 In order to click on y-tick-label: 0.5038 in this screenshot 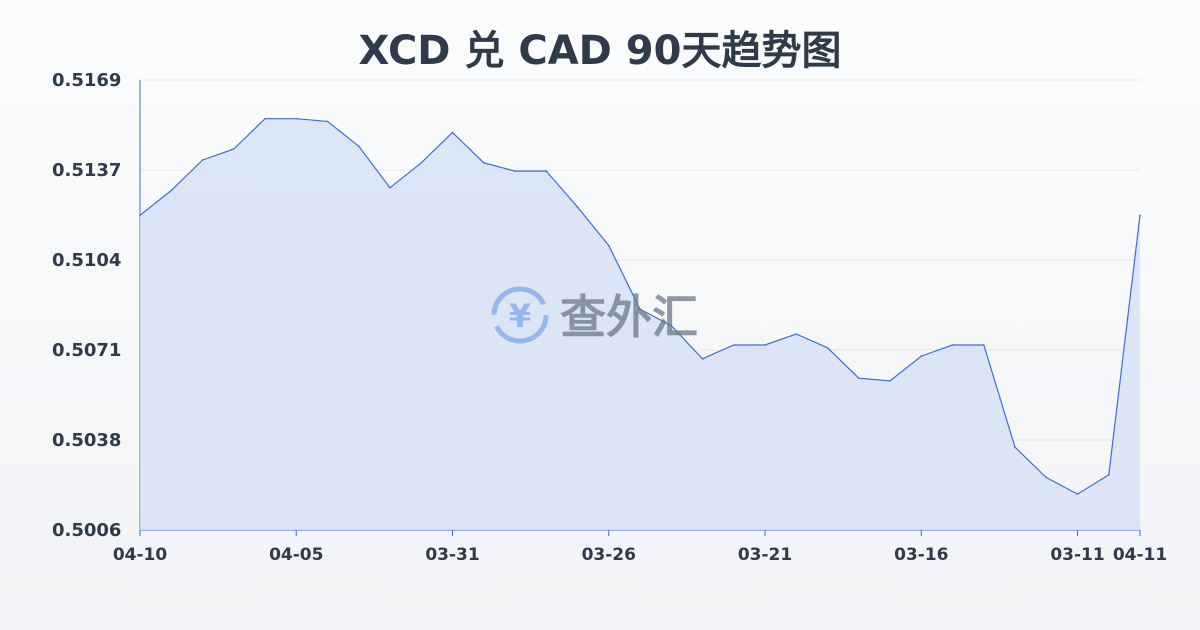, I will do `click(86, 440)`.